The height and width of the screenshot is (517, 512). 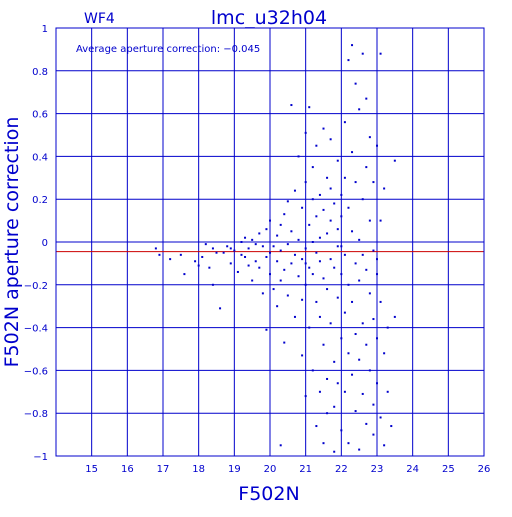 I want to click on y-tick-label: −0.8, so click(x=36, y=414).